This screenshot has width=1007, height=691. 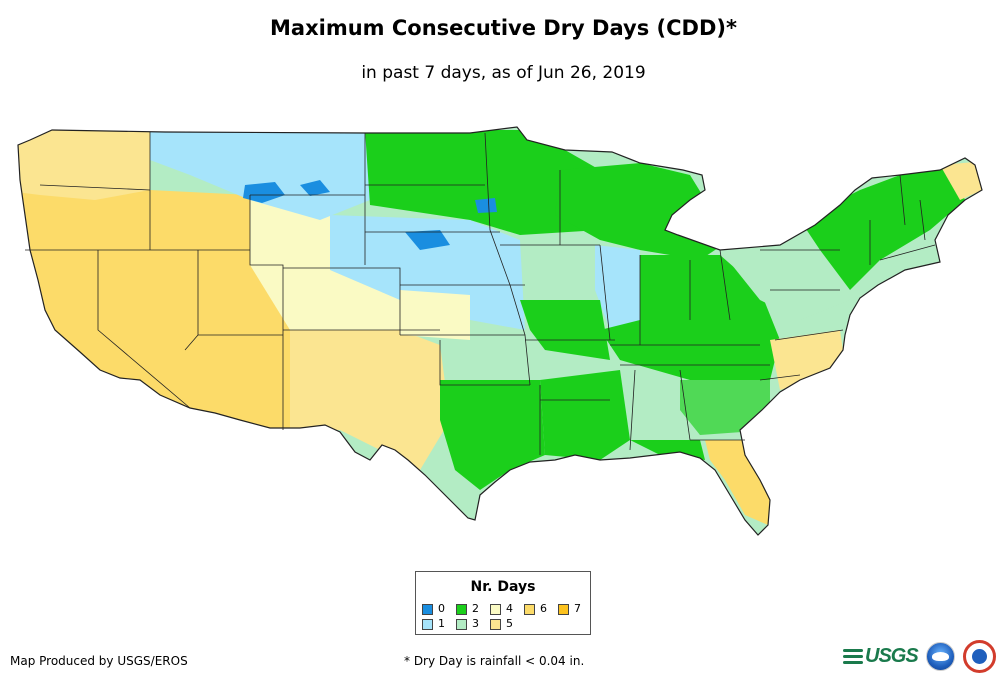 I want to click on legend-title: Nr. Days, so click(x=503, y=587).